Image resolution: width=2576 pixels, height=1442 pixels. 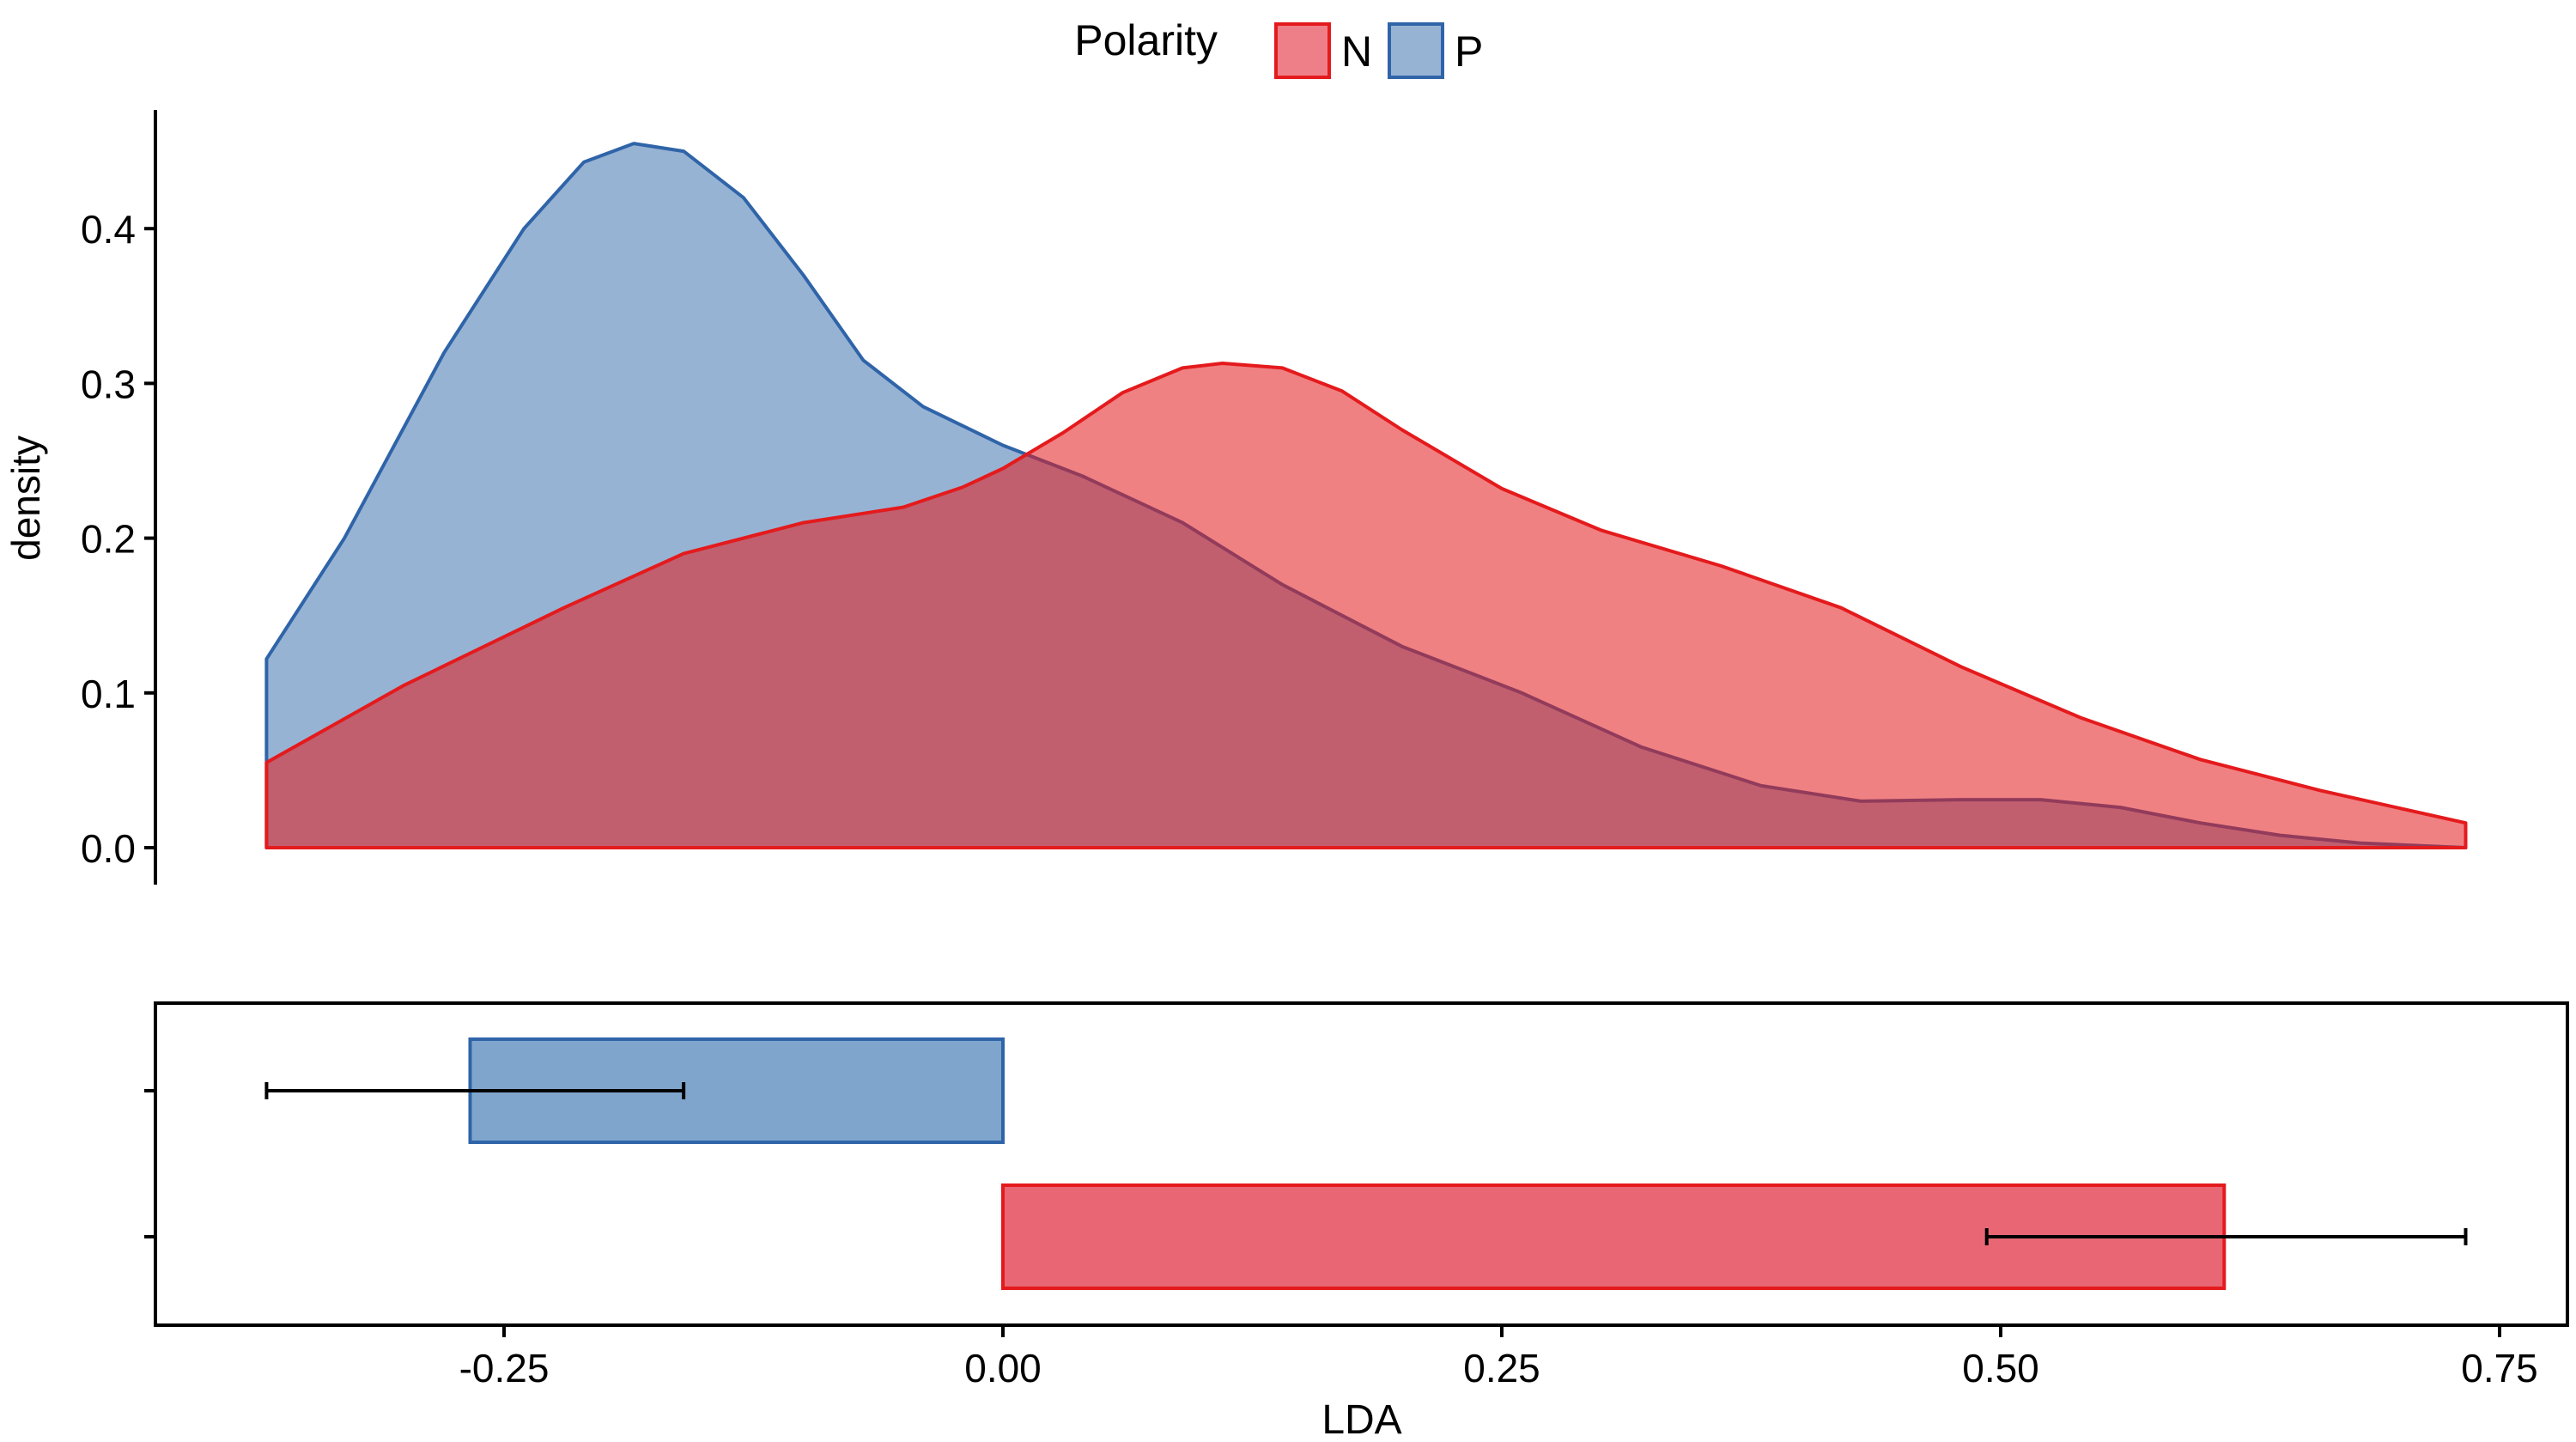 What do you see at coordinates (109, 229) in the screenshot?
I see `density-y-tick-label: 0.4` at bounding box center [109, 229].